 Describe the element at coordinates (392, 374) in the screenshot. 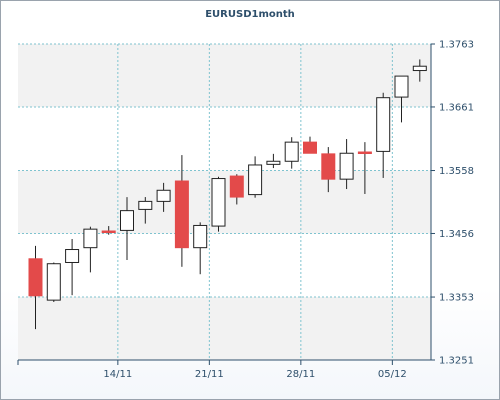

I see `x-tick-label: 05/12` at that location.